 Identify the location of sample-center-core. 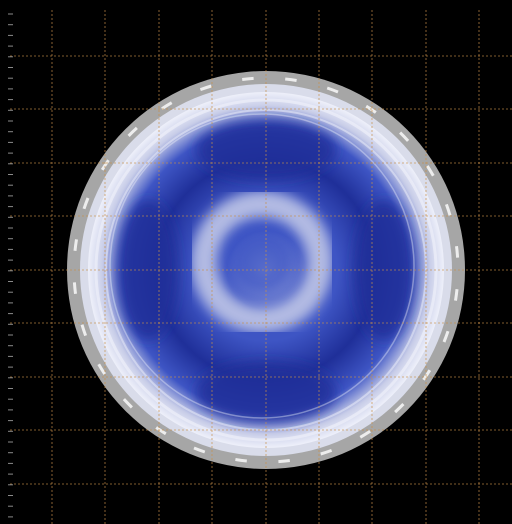
(262, 262).